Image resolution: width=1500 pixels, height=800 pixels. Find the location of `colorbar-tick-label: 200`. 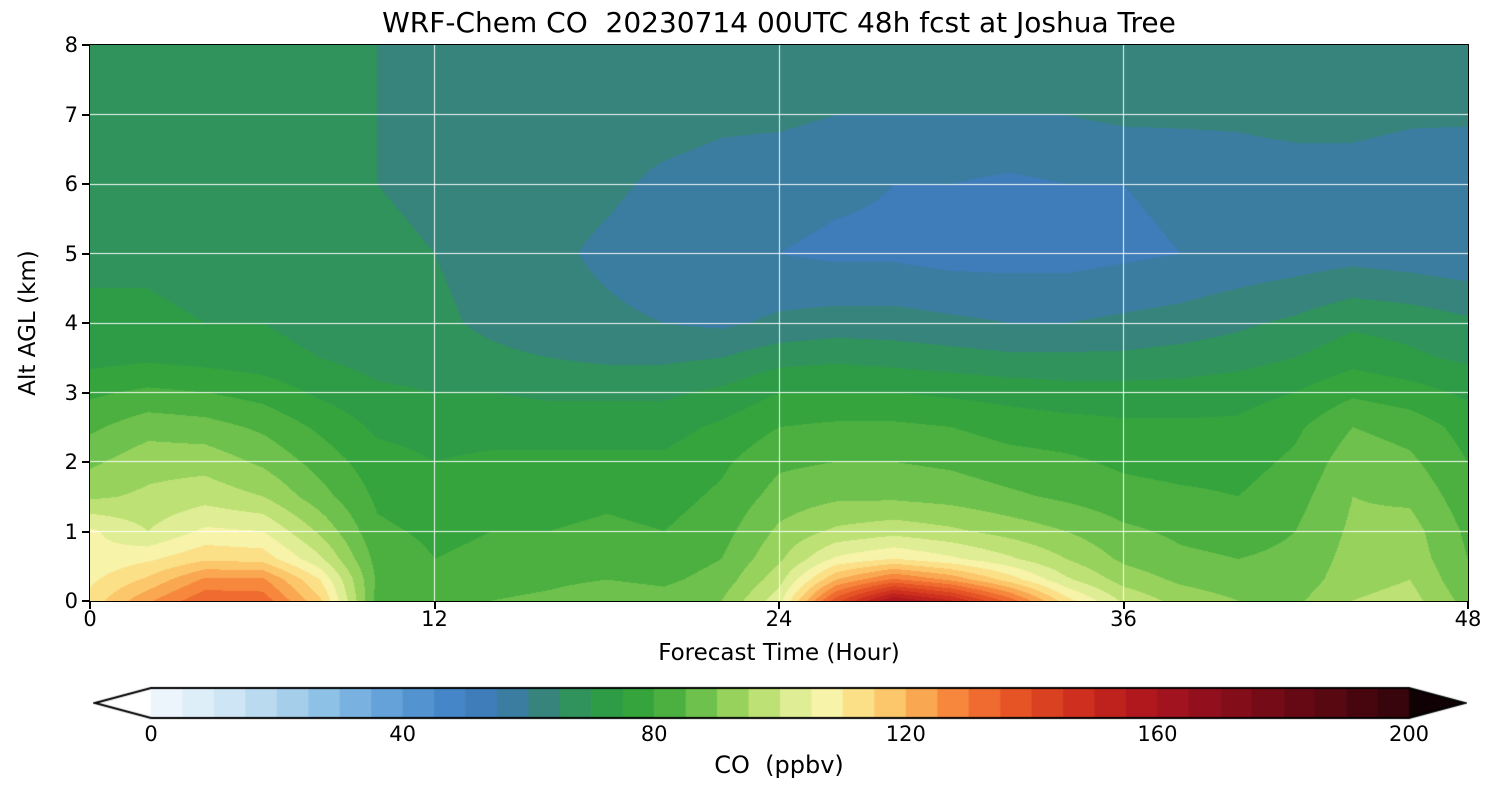

colorbar-tick-label: 200 is located at coordinates (1409, 734).